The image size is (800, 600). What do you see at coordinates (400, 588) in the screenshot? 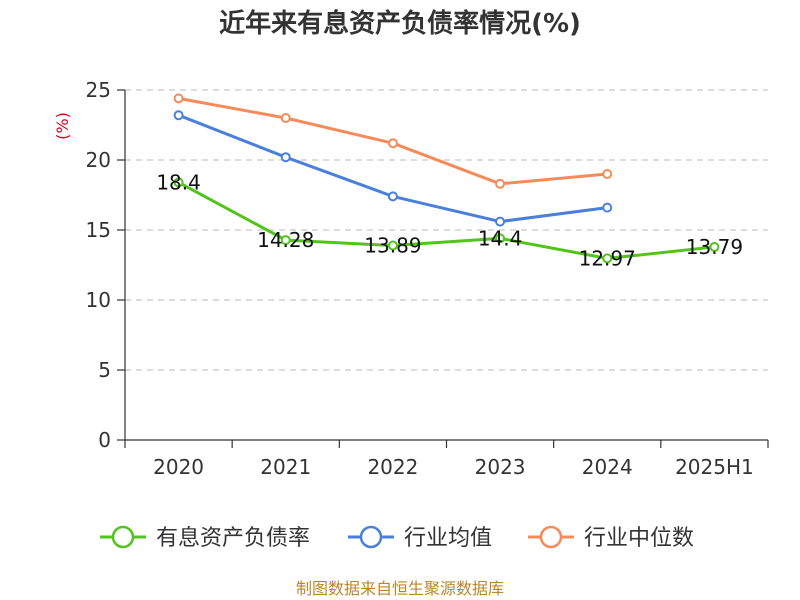
I see `source-note: 制图数据来自恒生聚源数据库` at bounding box center [400, 588].